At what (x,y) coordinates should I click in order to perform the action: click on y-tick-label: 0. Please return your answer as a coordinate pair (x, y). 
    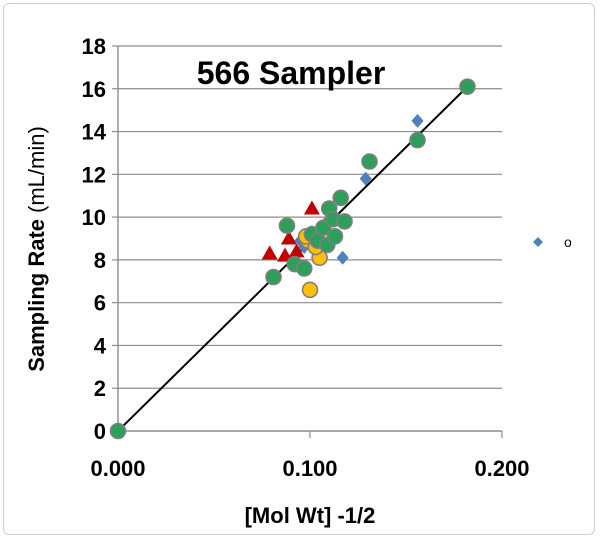
    Looking at the image, I should click on (100, 431).